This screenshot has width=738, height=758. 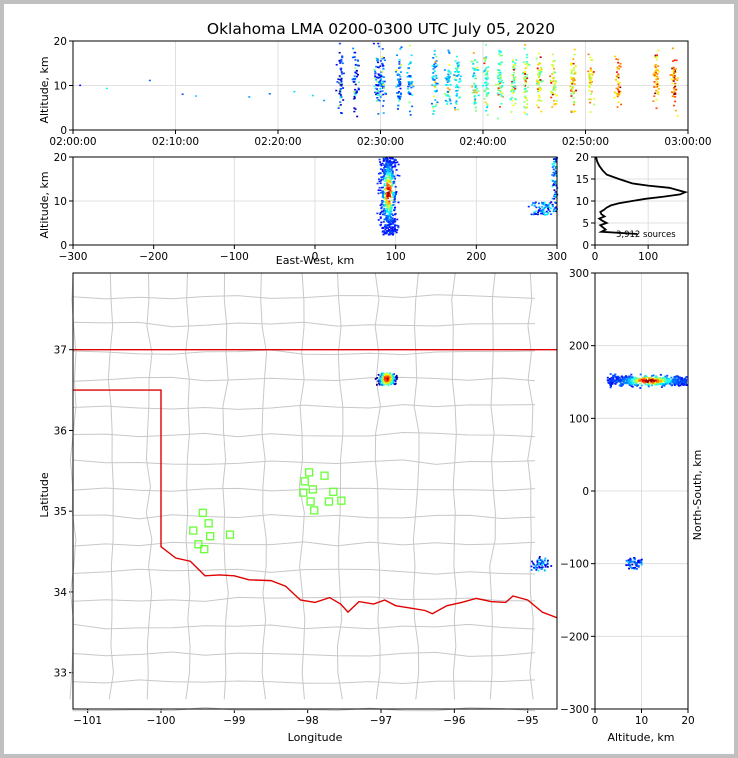 What do you see at coordinates (454, 721) in the screenshot?
I see `x-tick-label: −96` at bounding box center [454, 721].